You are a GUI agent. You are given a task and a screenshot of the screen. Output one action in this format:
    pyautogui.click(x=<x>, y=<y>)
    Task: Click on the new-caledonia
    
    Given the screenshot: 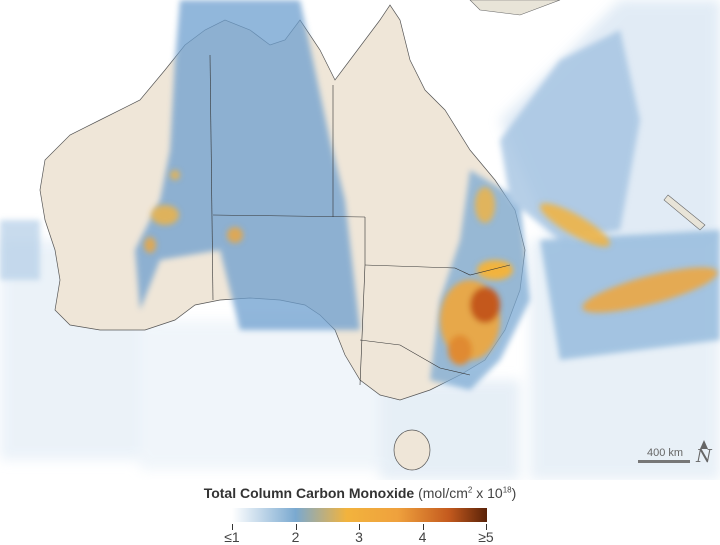 What is the action you would take?
    pyautogui.click(x=684, y=212)
    